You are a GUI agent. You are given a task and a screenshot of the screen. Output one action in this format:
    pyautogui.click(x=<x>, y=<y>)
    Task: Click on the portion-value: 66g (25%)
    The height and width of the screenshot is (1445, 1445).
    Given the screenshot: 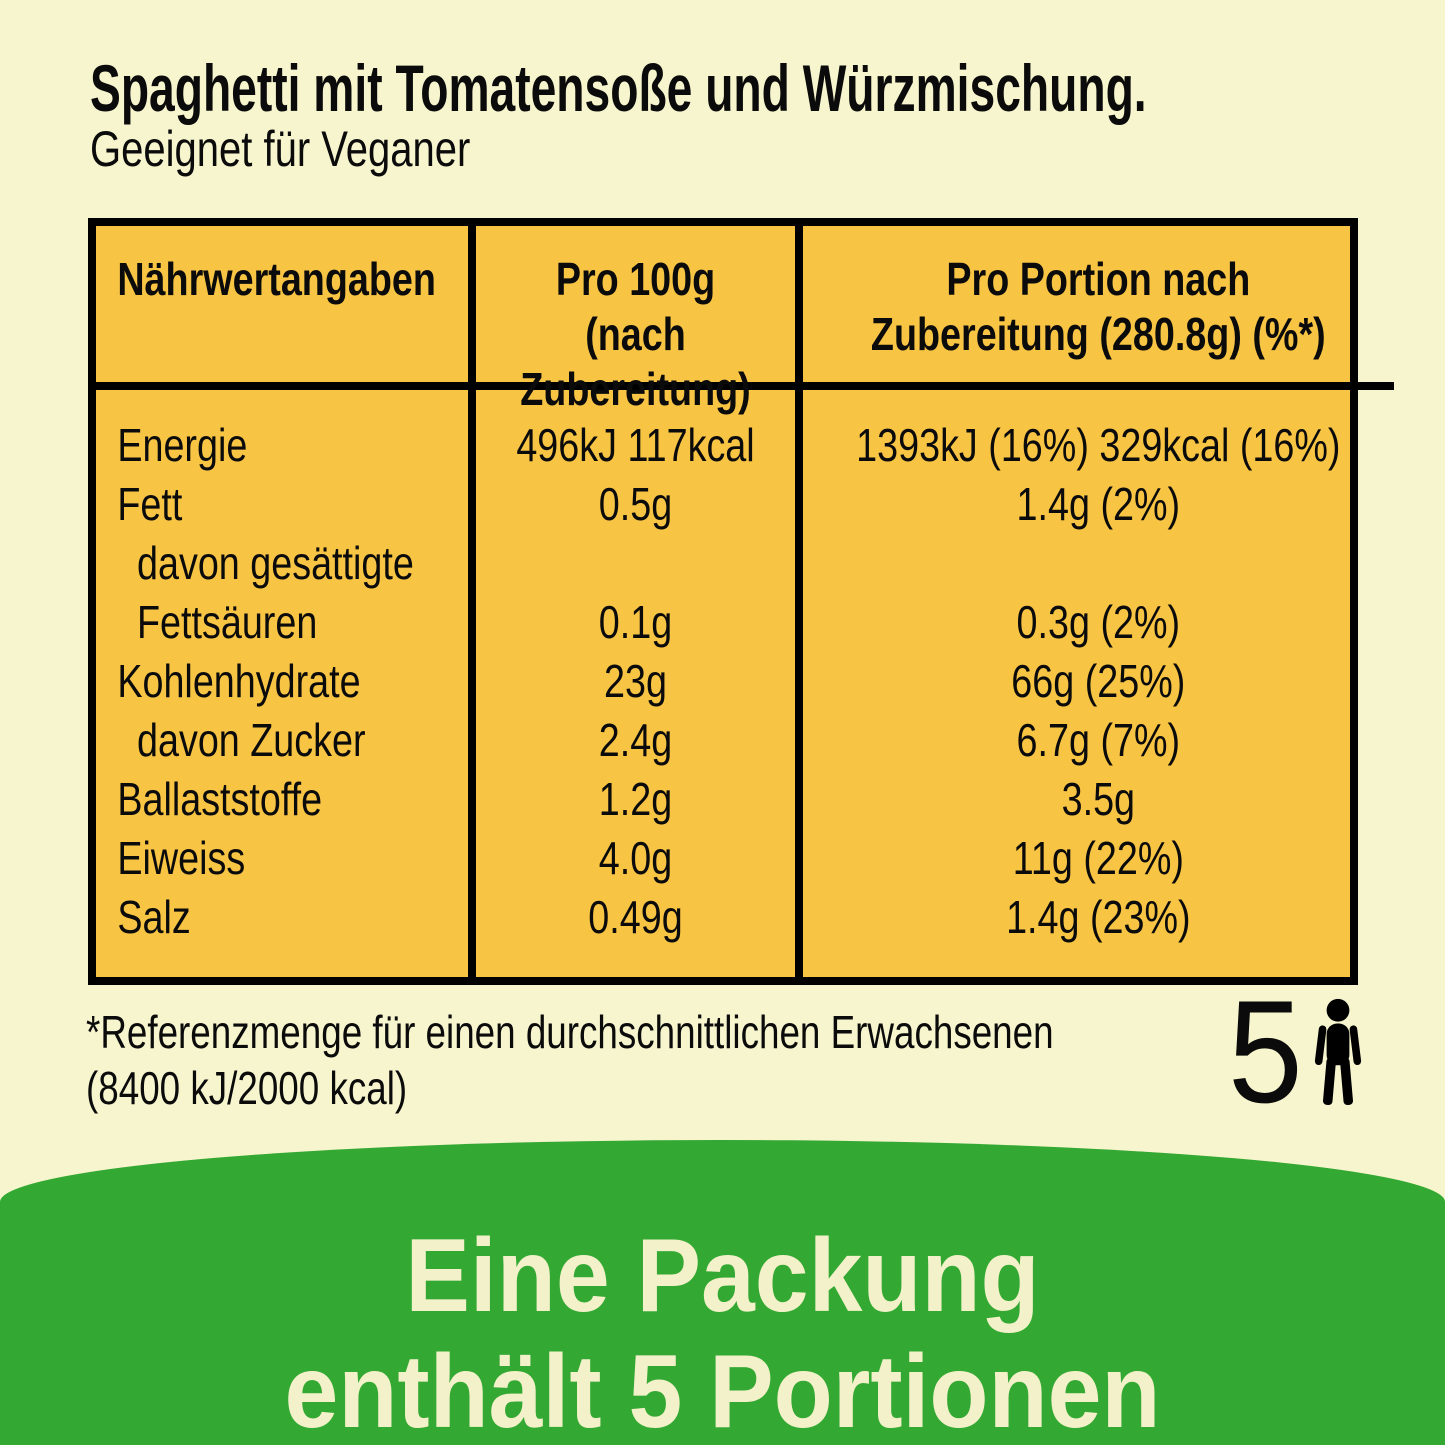 What is the action you would take?
    pyautogui.click(x=1098, y=681)
    